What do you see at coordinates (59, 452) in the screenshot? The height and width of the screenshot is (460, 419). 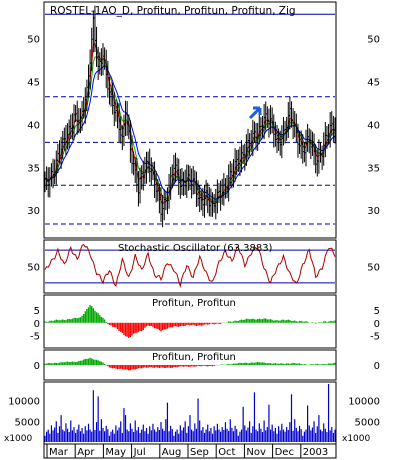 I see `x-tick-label: Mar` at bounding box center [59, 452].